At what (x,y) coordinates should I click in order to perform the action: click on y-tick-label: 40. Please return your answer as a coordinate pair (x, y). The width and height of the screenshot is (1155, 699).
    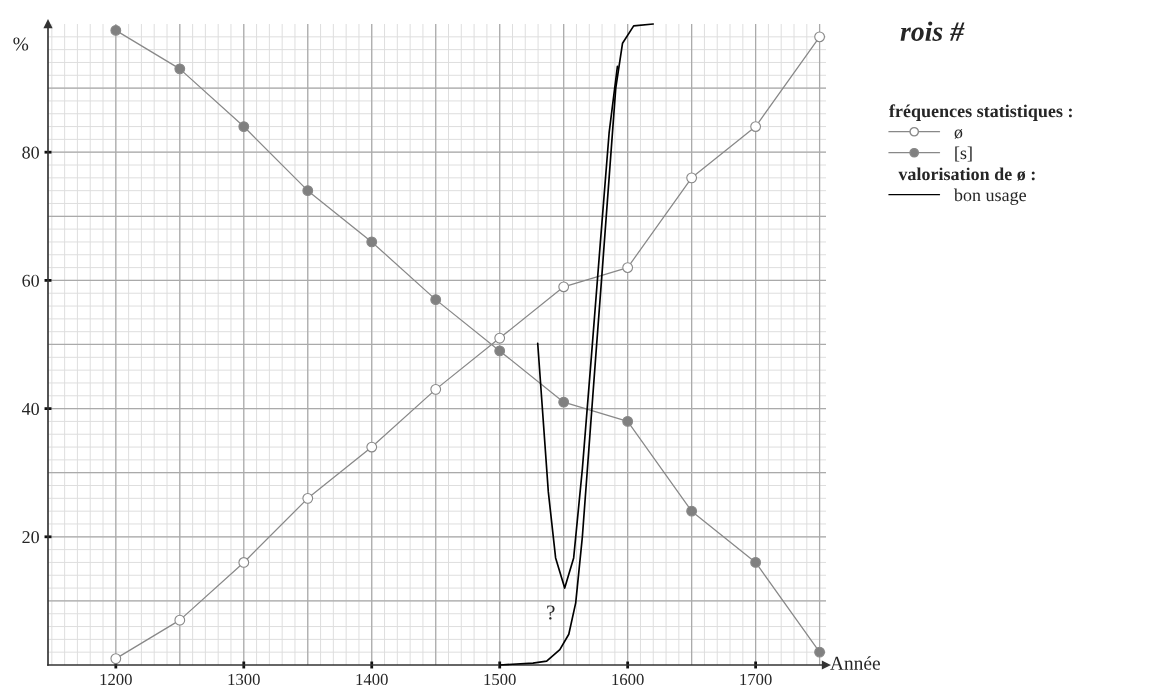
    Looking at the image, I should click on (30, 409).